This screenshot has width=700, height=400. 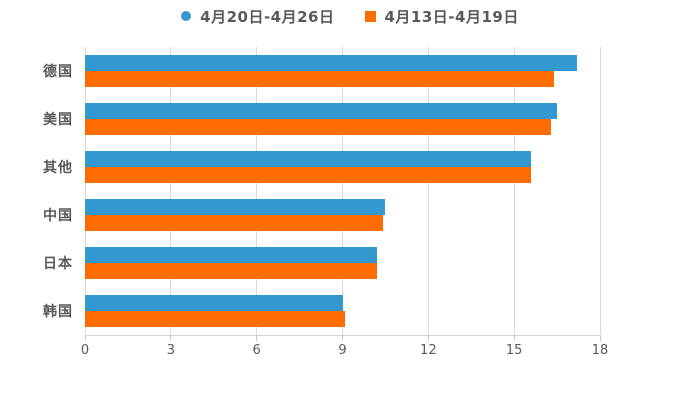 I want to click on y-axis-labels: 德国美国其他中国日本韩国, so click(x=36, y=191).